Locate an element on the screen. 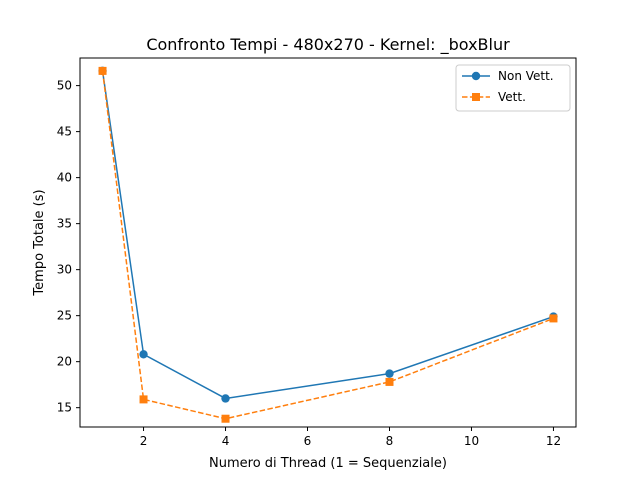  x-tick-label: 8 is located at coordinates (390, 441).